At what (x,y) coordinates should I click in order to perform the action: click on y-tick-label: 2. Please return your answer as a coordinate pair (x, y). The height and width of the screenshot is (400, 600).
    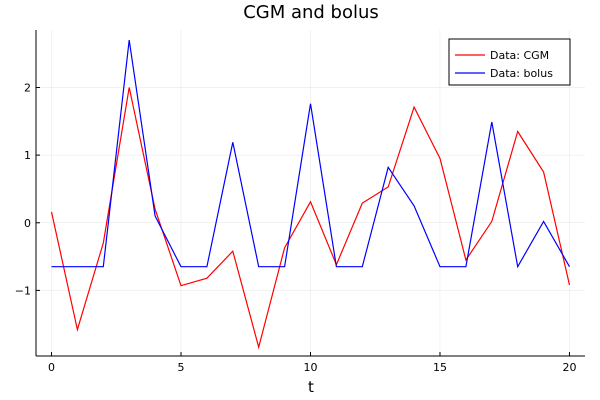
    Looking at the image, I should click on (27, 87).